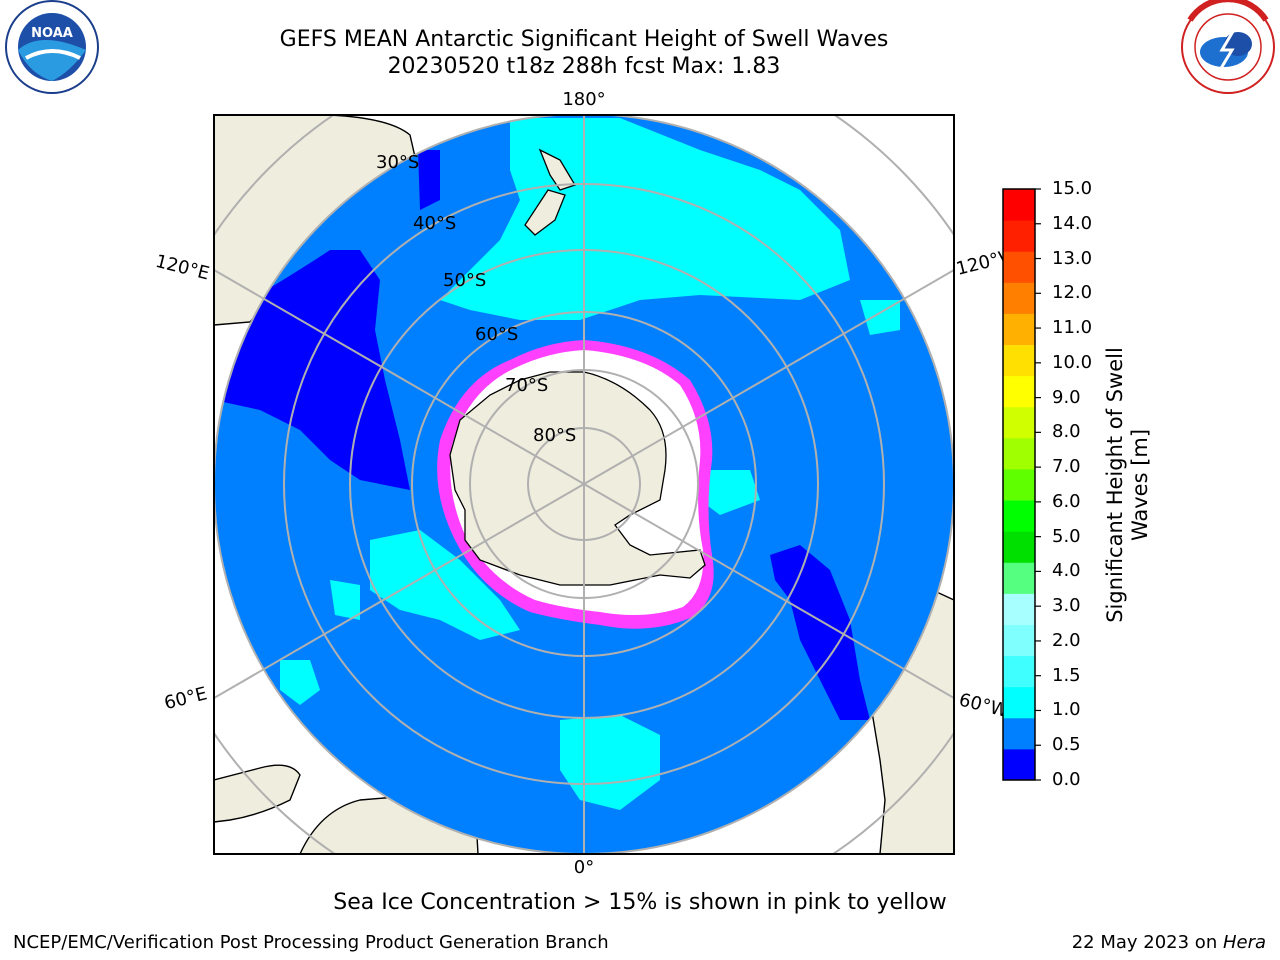  I want to click on colorbar-tick-label: 10.0, so click(1072, 362).